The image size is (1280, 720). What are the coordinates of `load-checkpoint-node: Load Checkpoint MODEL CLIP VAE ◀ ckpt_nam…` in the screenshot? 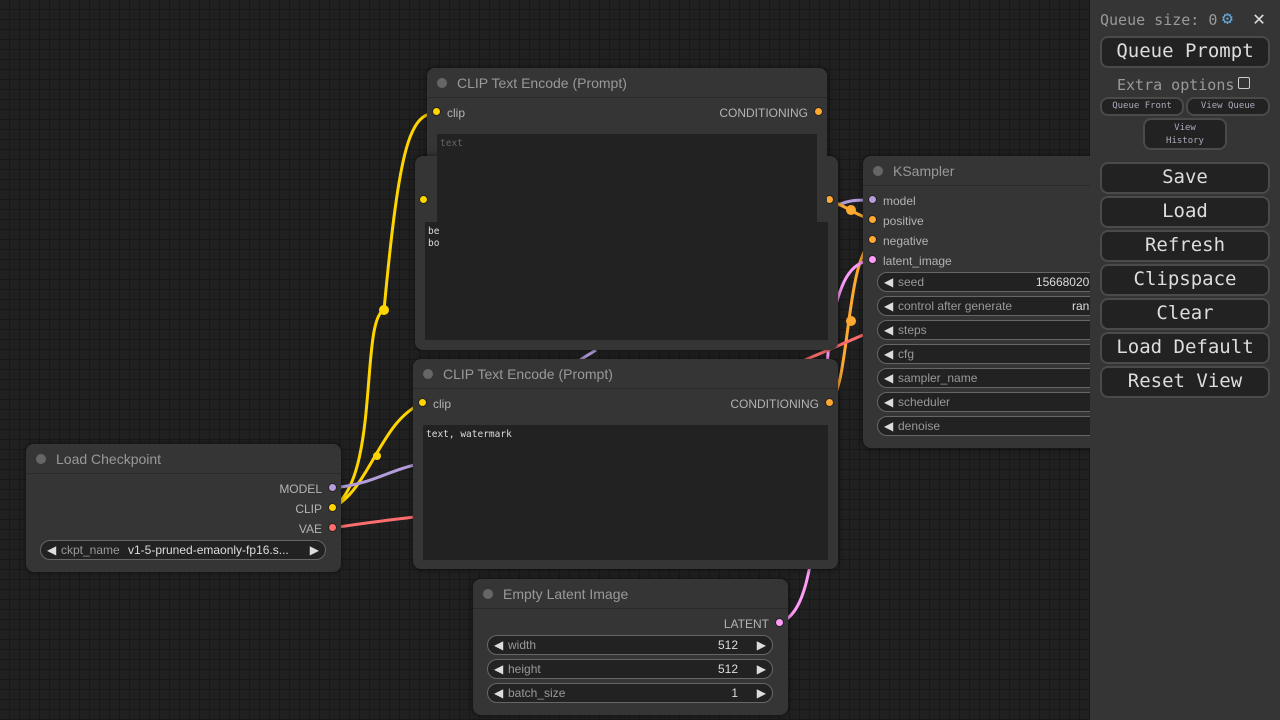 It's located at (183, 508).